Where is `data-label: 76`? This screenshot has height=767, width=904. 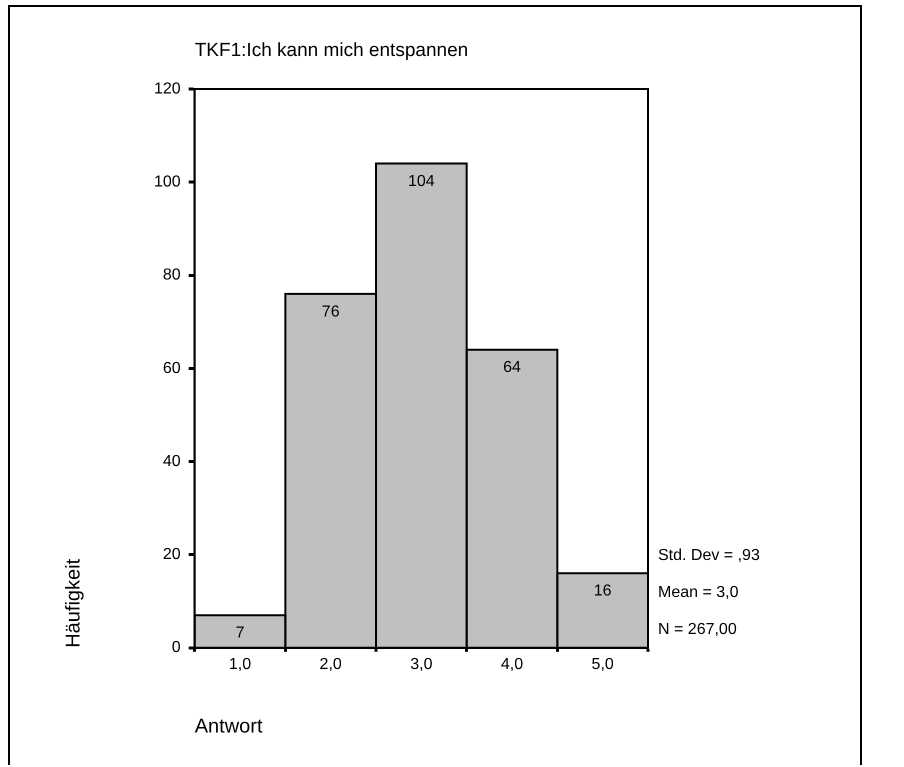
data-label: 76 is located at coordinates (331, 311).